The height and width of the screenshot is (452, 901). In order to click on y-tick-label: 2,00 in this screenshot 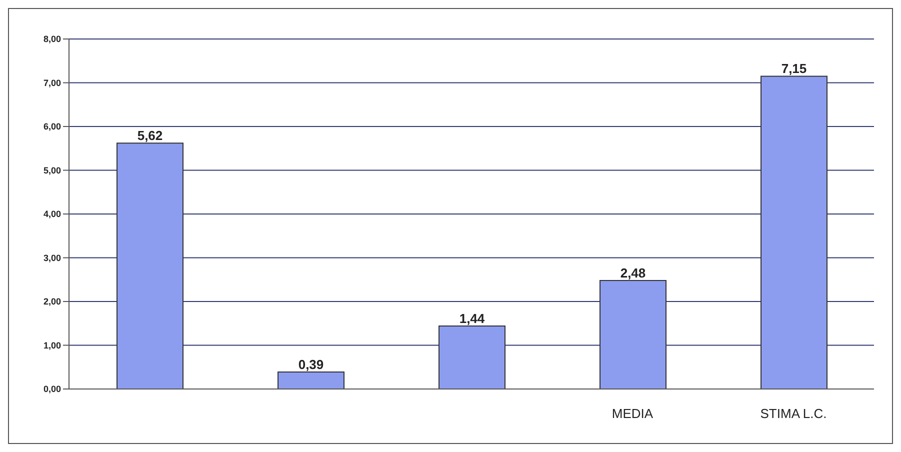, I will do `click(52, 301)`.